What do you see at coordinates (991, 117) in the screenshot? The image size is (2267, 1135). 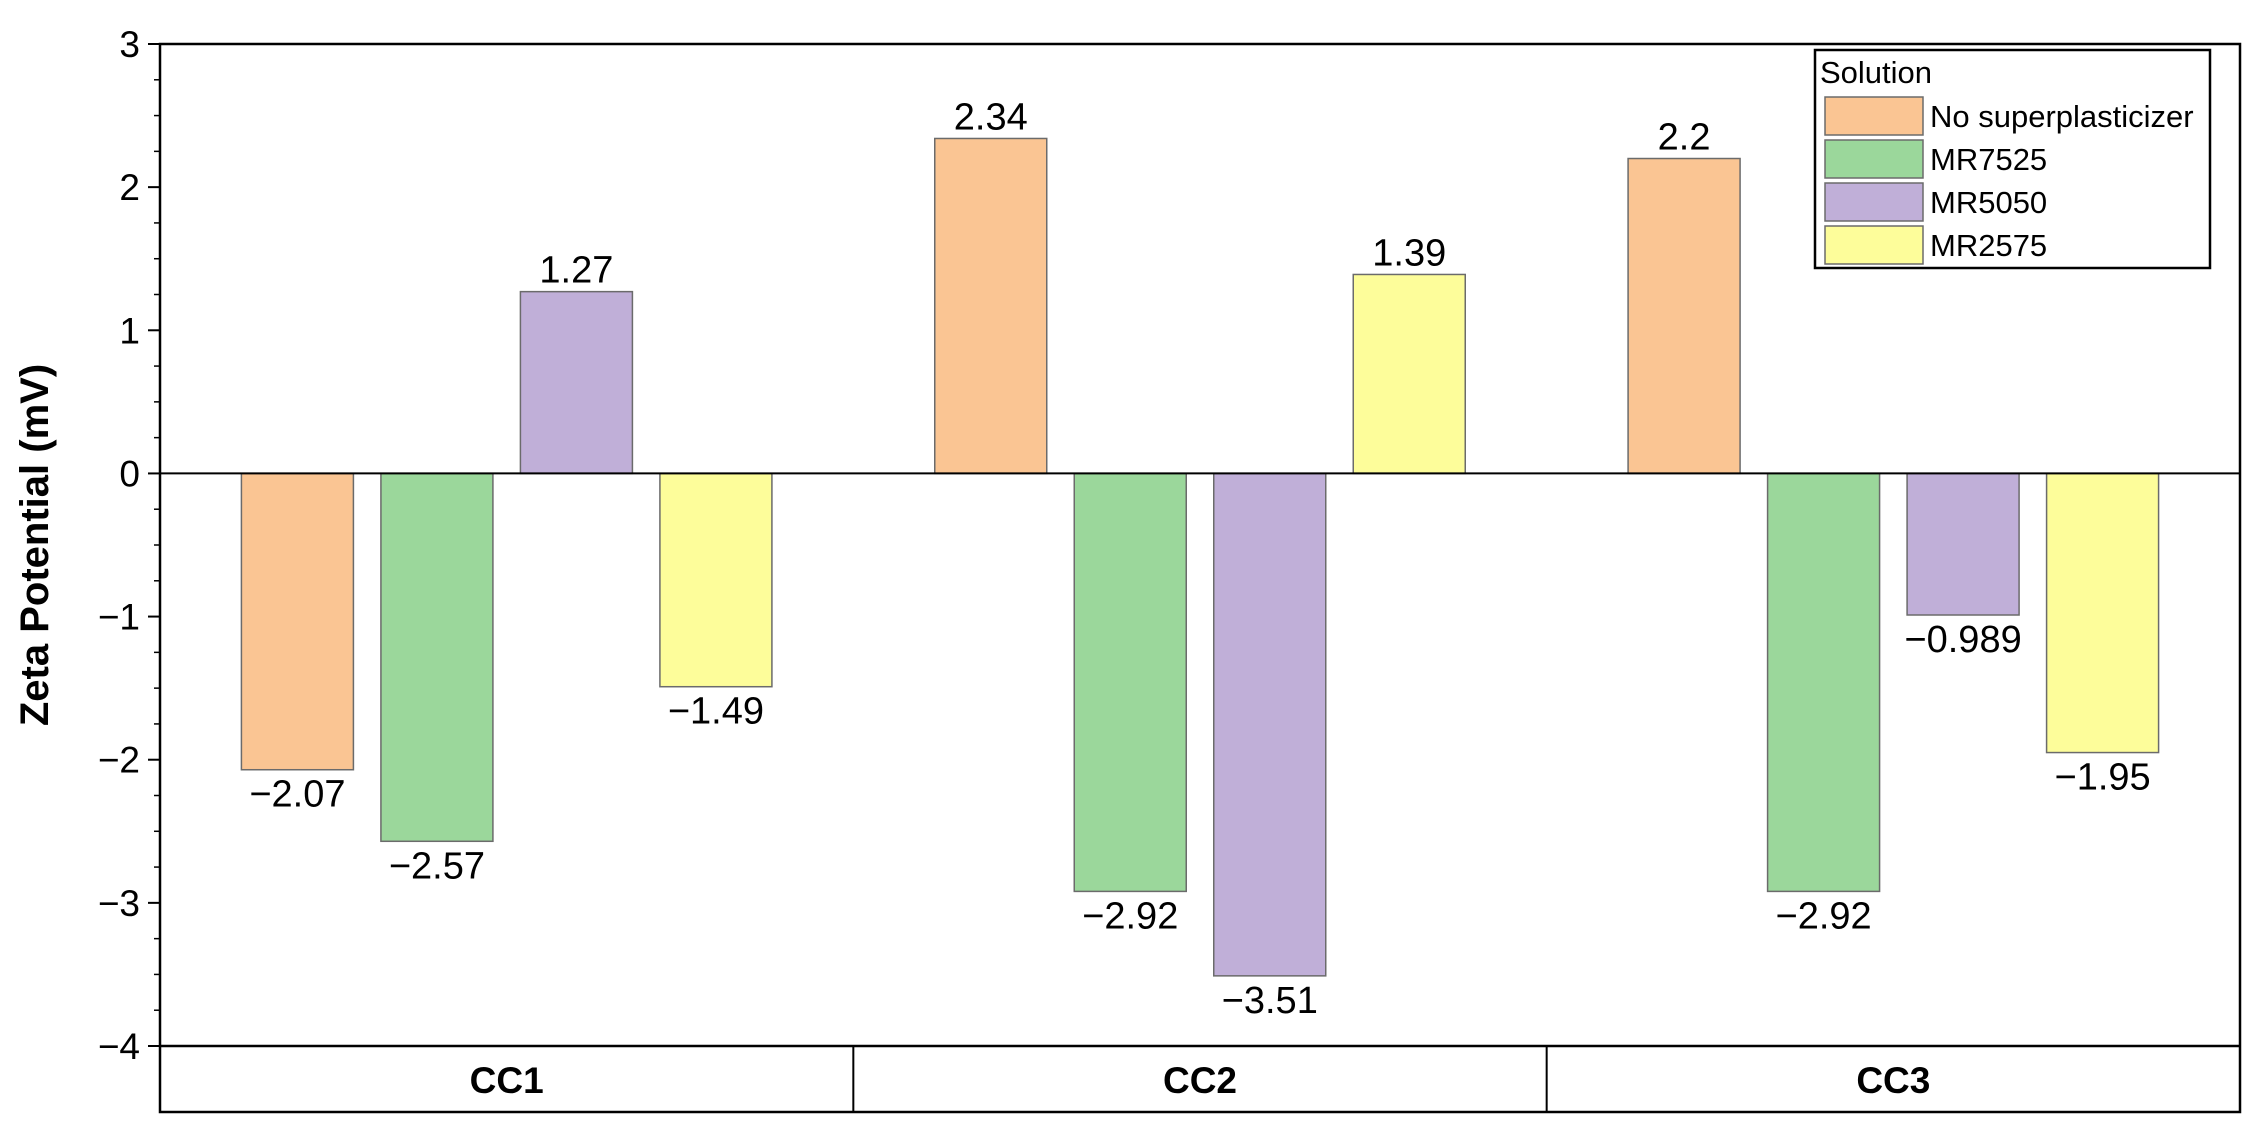 I see `bar-value-label: 2.34` at bounding box center [991, 117].